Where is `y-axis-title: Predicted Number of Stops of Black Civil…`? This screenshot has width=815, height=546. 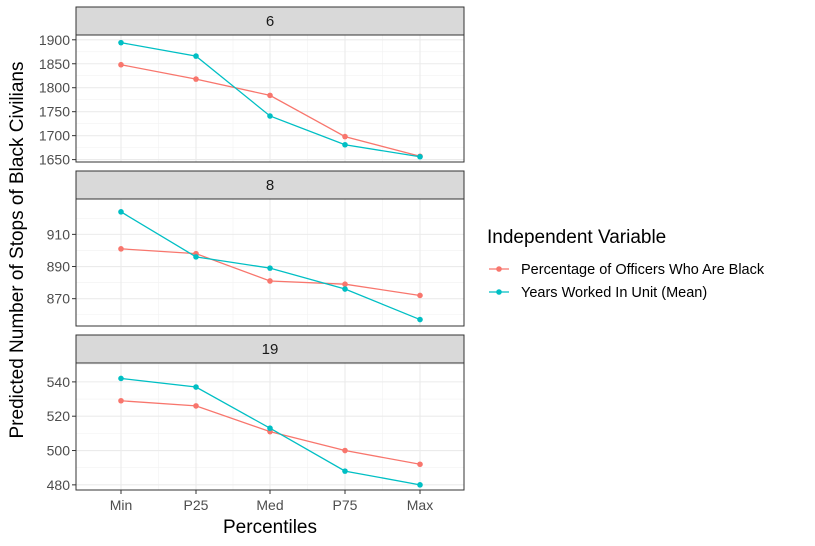
y-axis-title: Predicted Number of Stops of Black Civil… is located at coordinates (17, 250).